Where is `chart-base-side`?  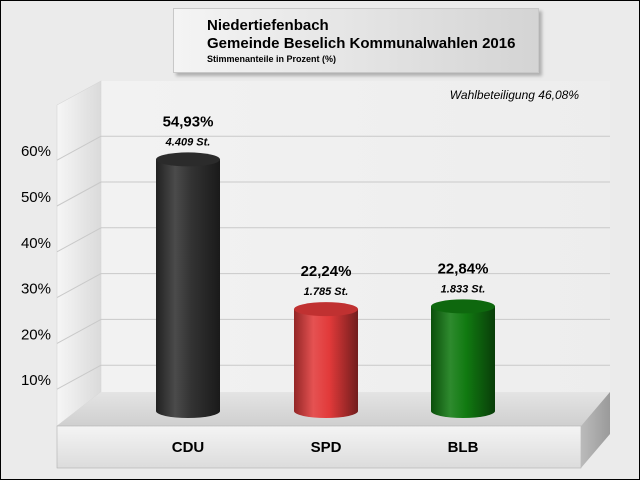
chart-base-side is located at coordinates (595, 430).